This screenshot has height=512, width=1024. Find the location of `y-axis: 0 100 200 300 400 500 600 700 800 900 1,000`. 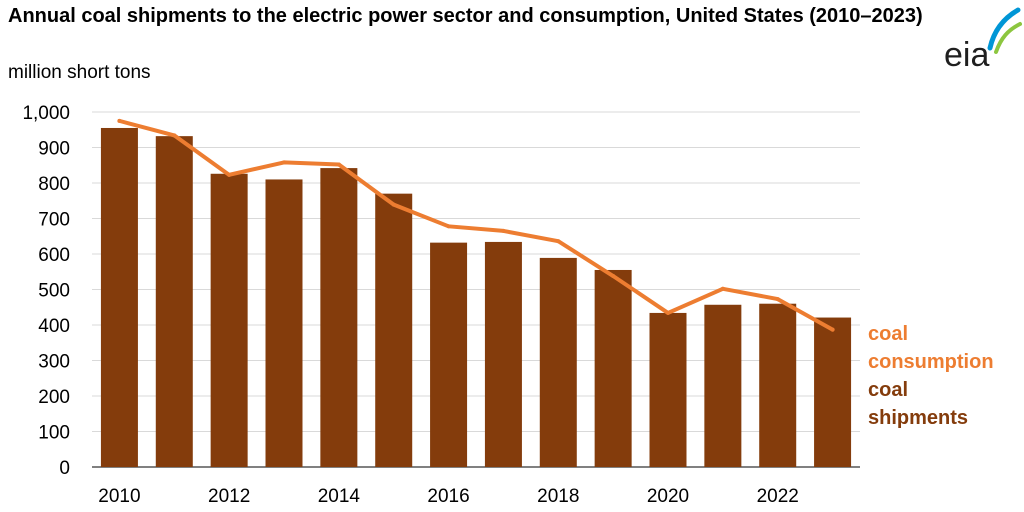

y-axis: 0 100 200 300 400 500 600 700 800 900 1,000 is located at coordinates (46, 291).